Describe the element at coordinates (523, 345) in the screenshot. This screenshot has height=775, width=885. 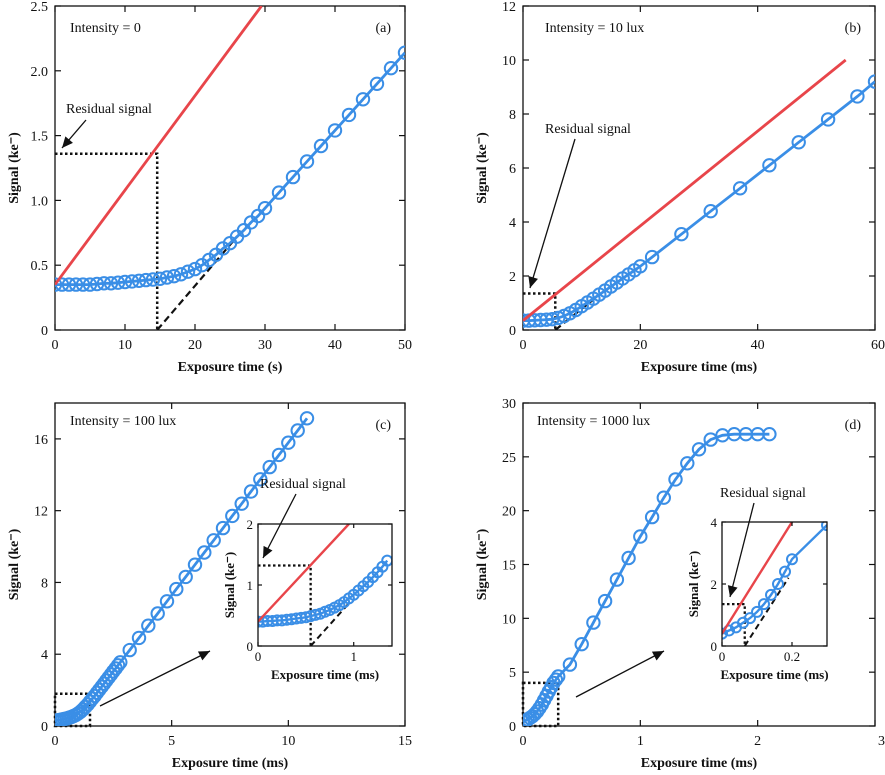
I see `panel-b-xtick-label: 0` at that location.